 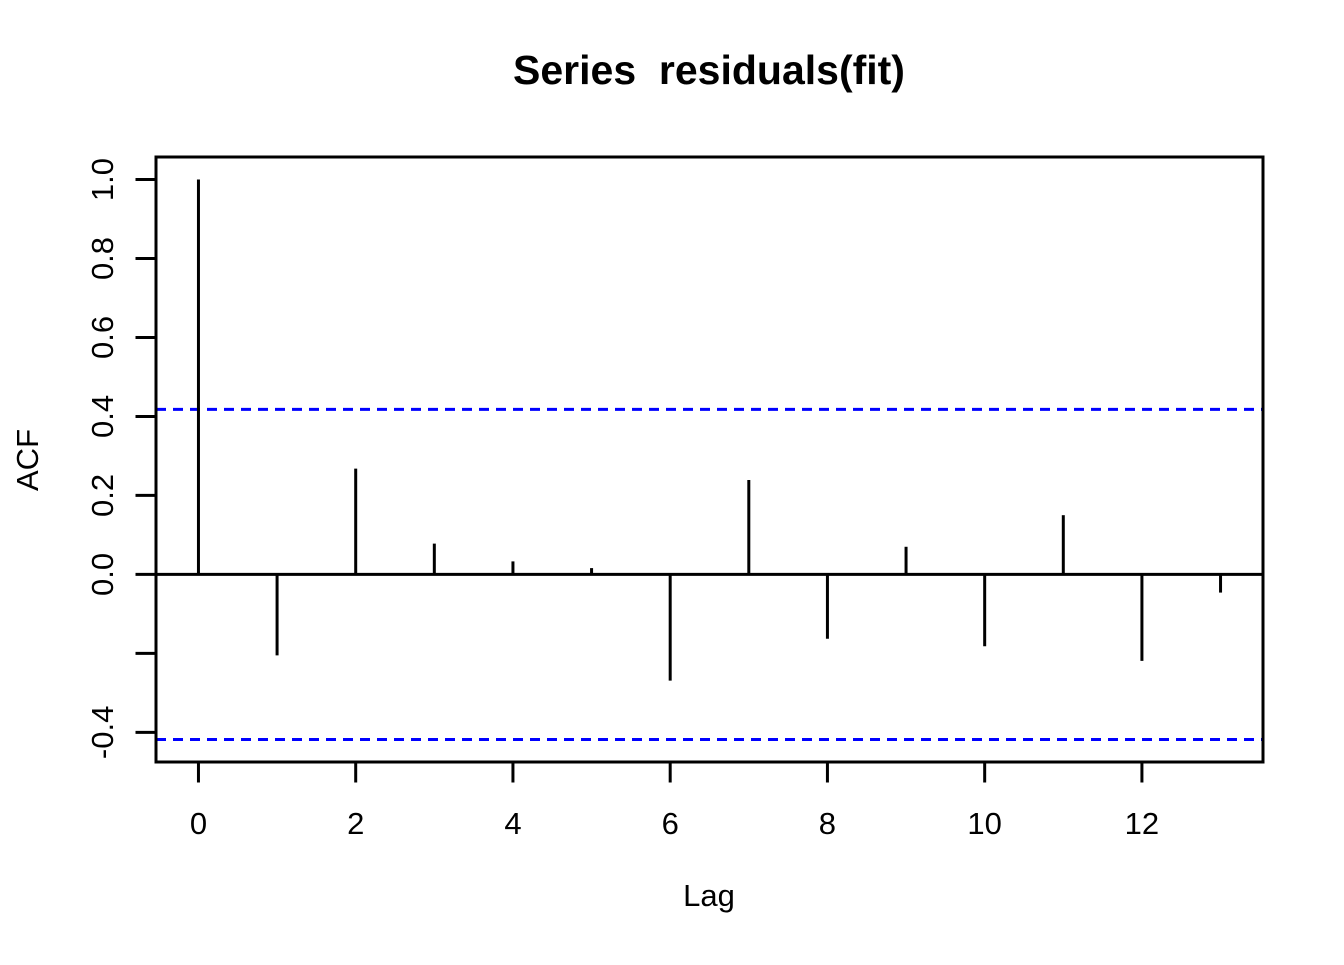 What do you see at coordinates (198, 823) in the screenshot?
I see `x-tick-label: 0` at bounding box center [198, 823].